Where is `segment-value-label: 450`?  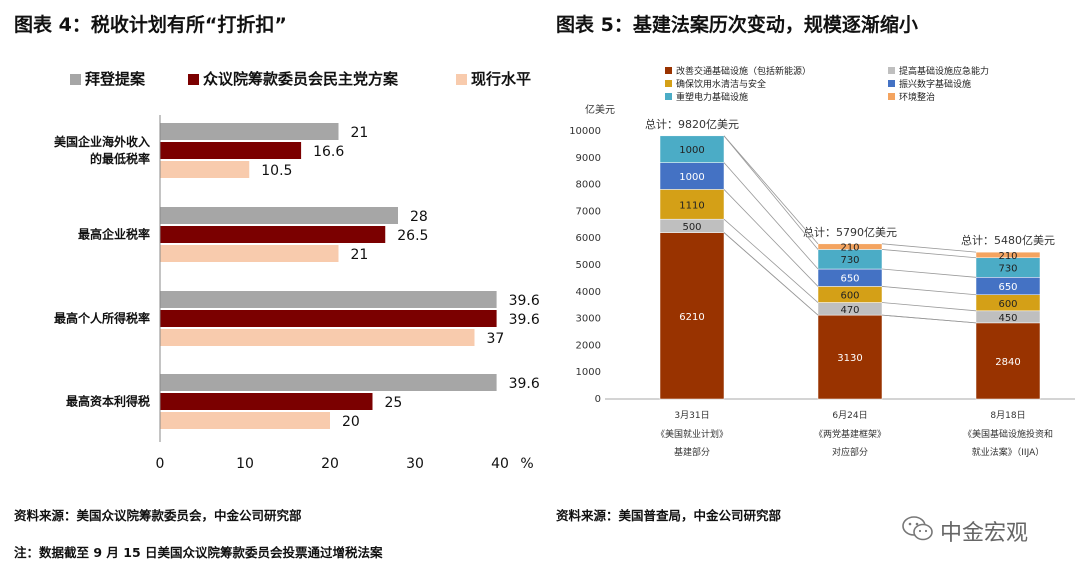 segment-value-label: 450 is located at coordinates (1007, 318).